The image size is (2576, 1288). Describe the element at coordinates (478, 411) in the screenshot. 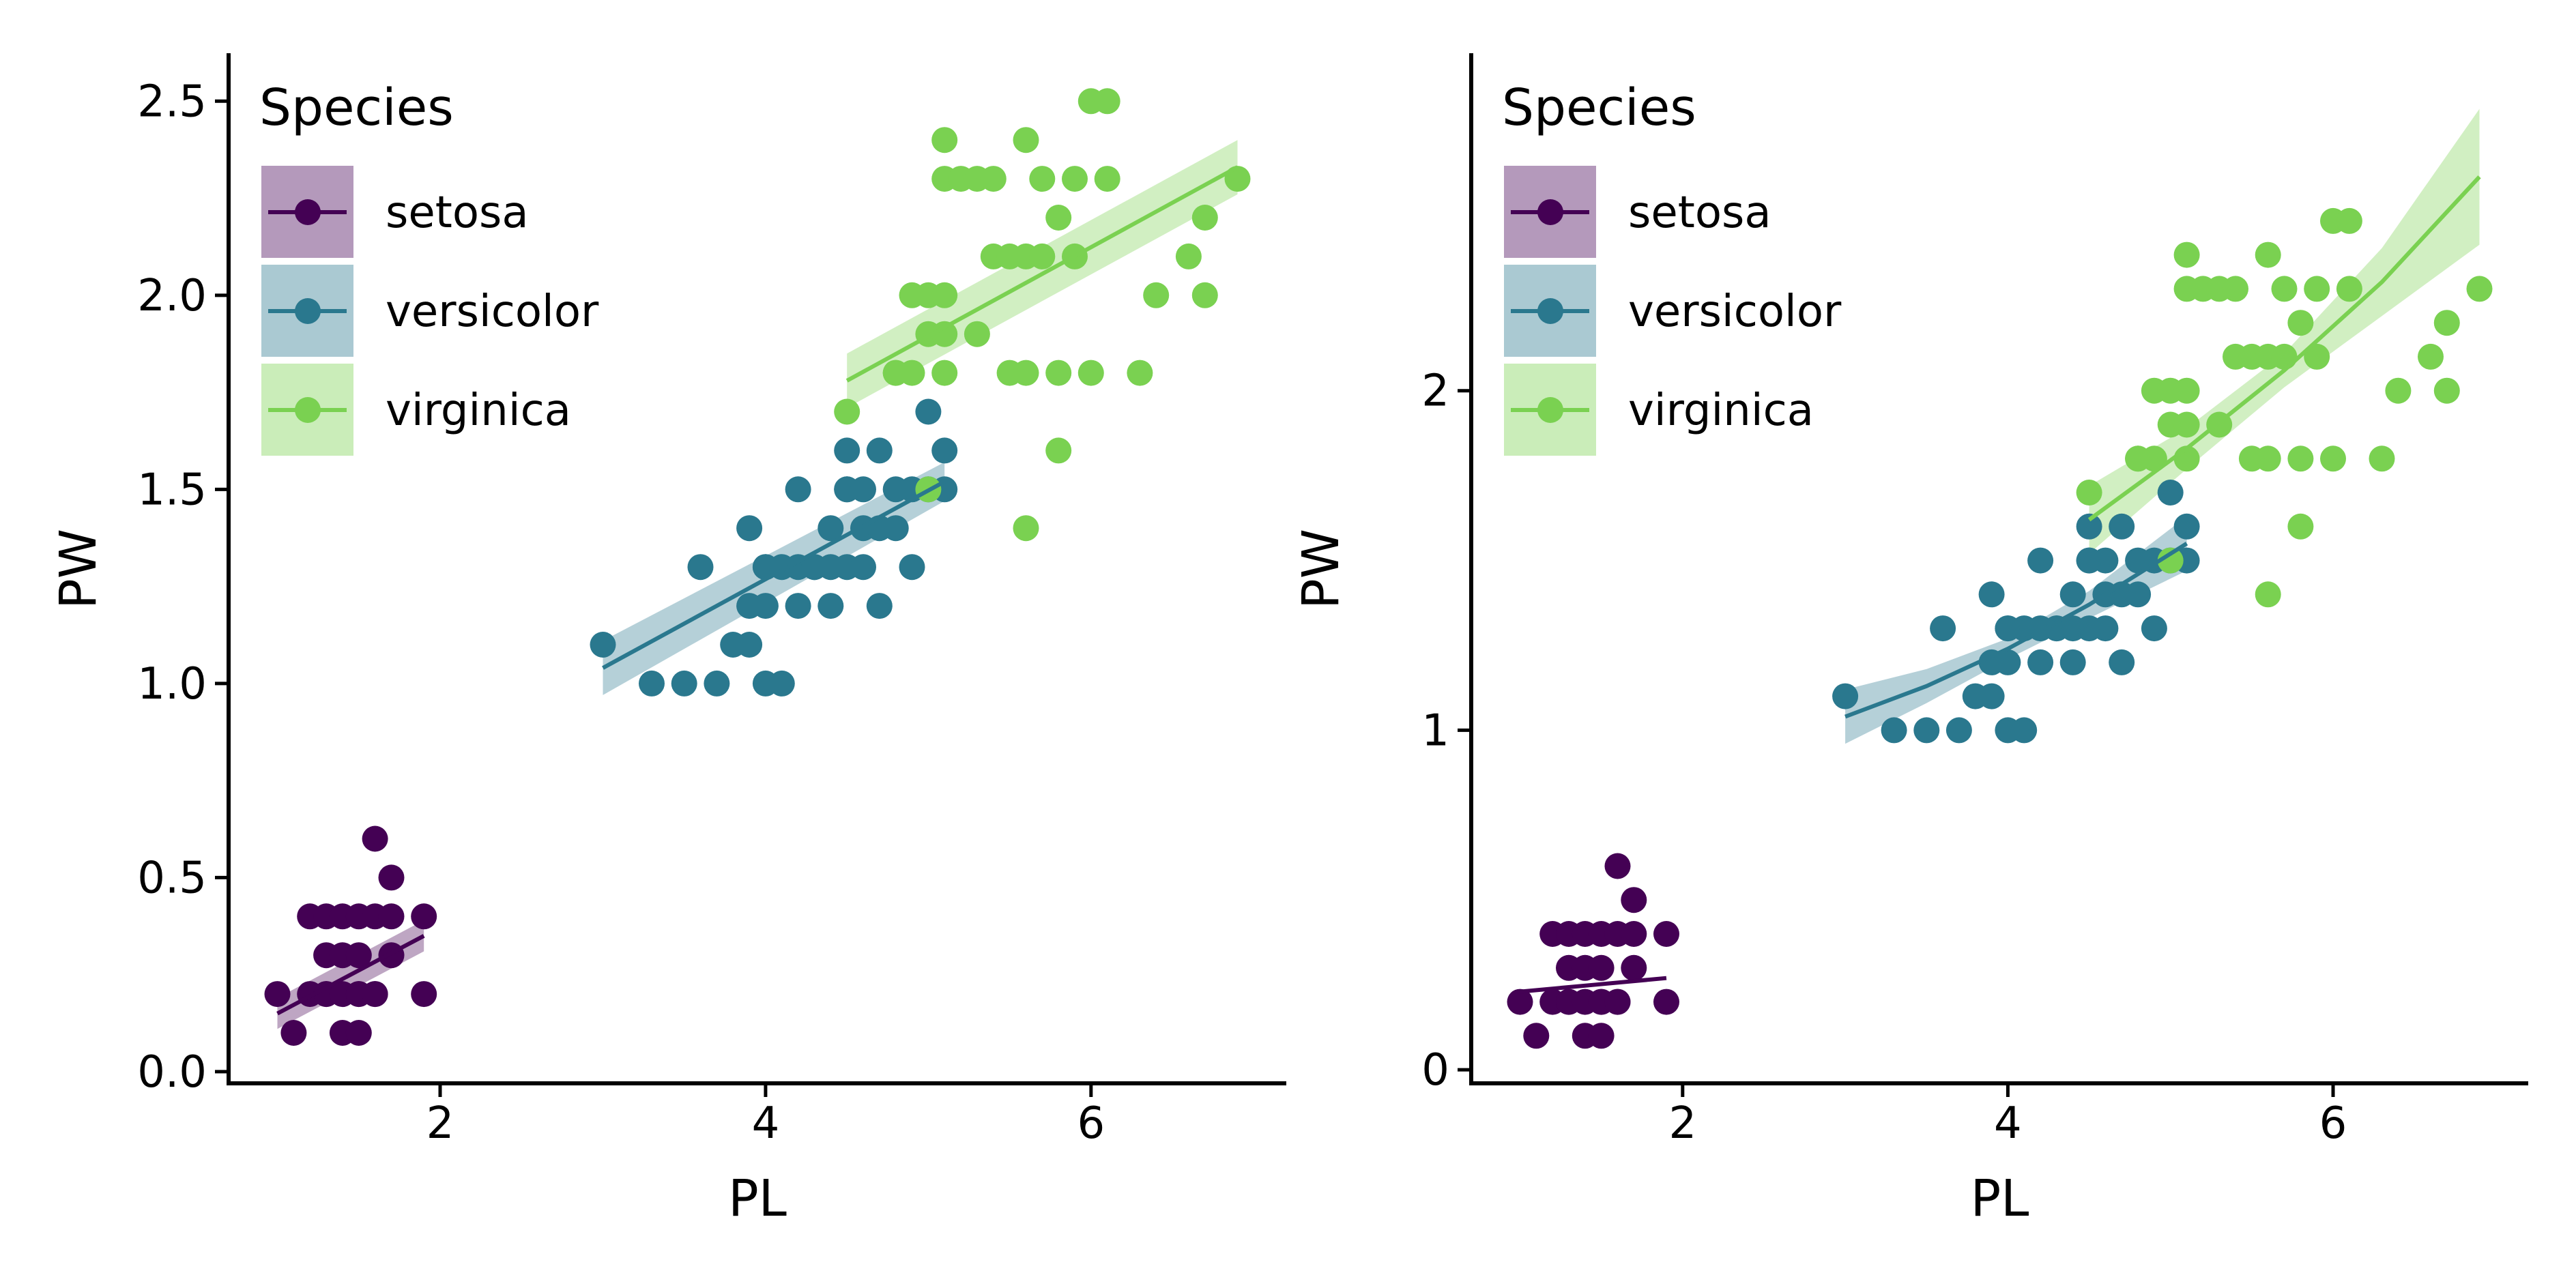

I see `legend-label-virginica: virginica` at that location.